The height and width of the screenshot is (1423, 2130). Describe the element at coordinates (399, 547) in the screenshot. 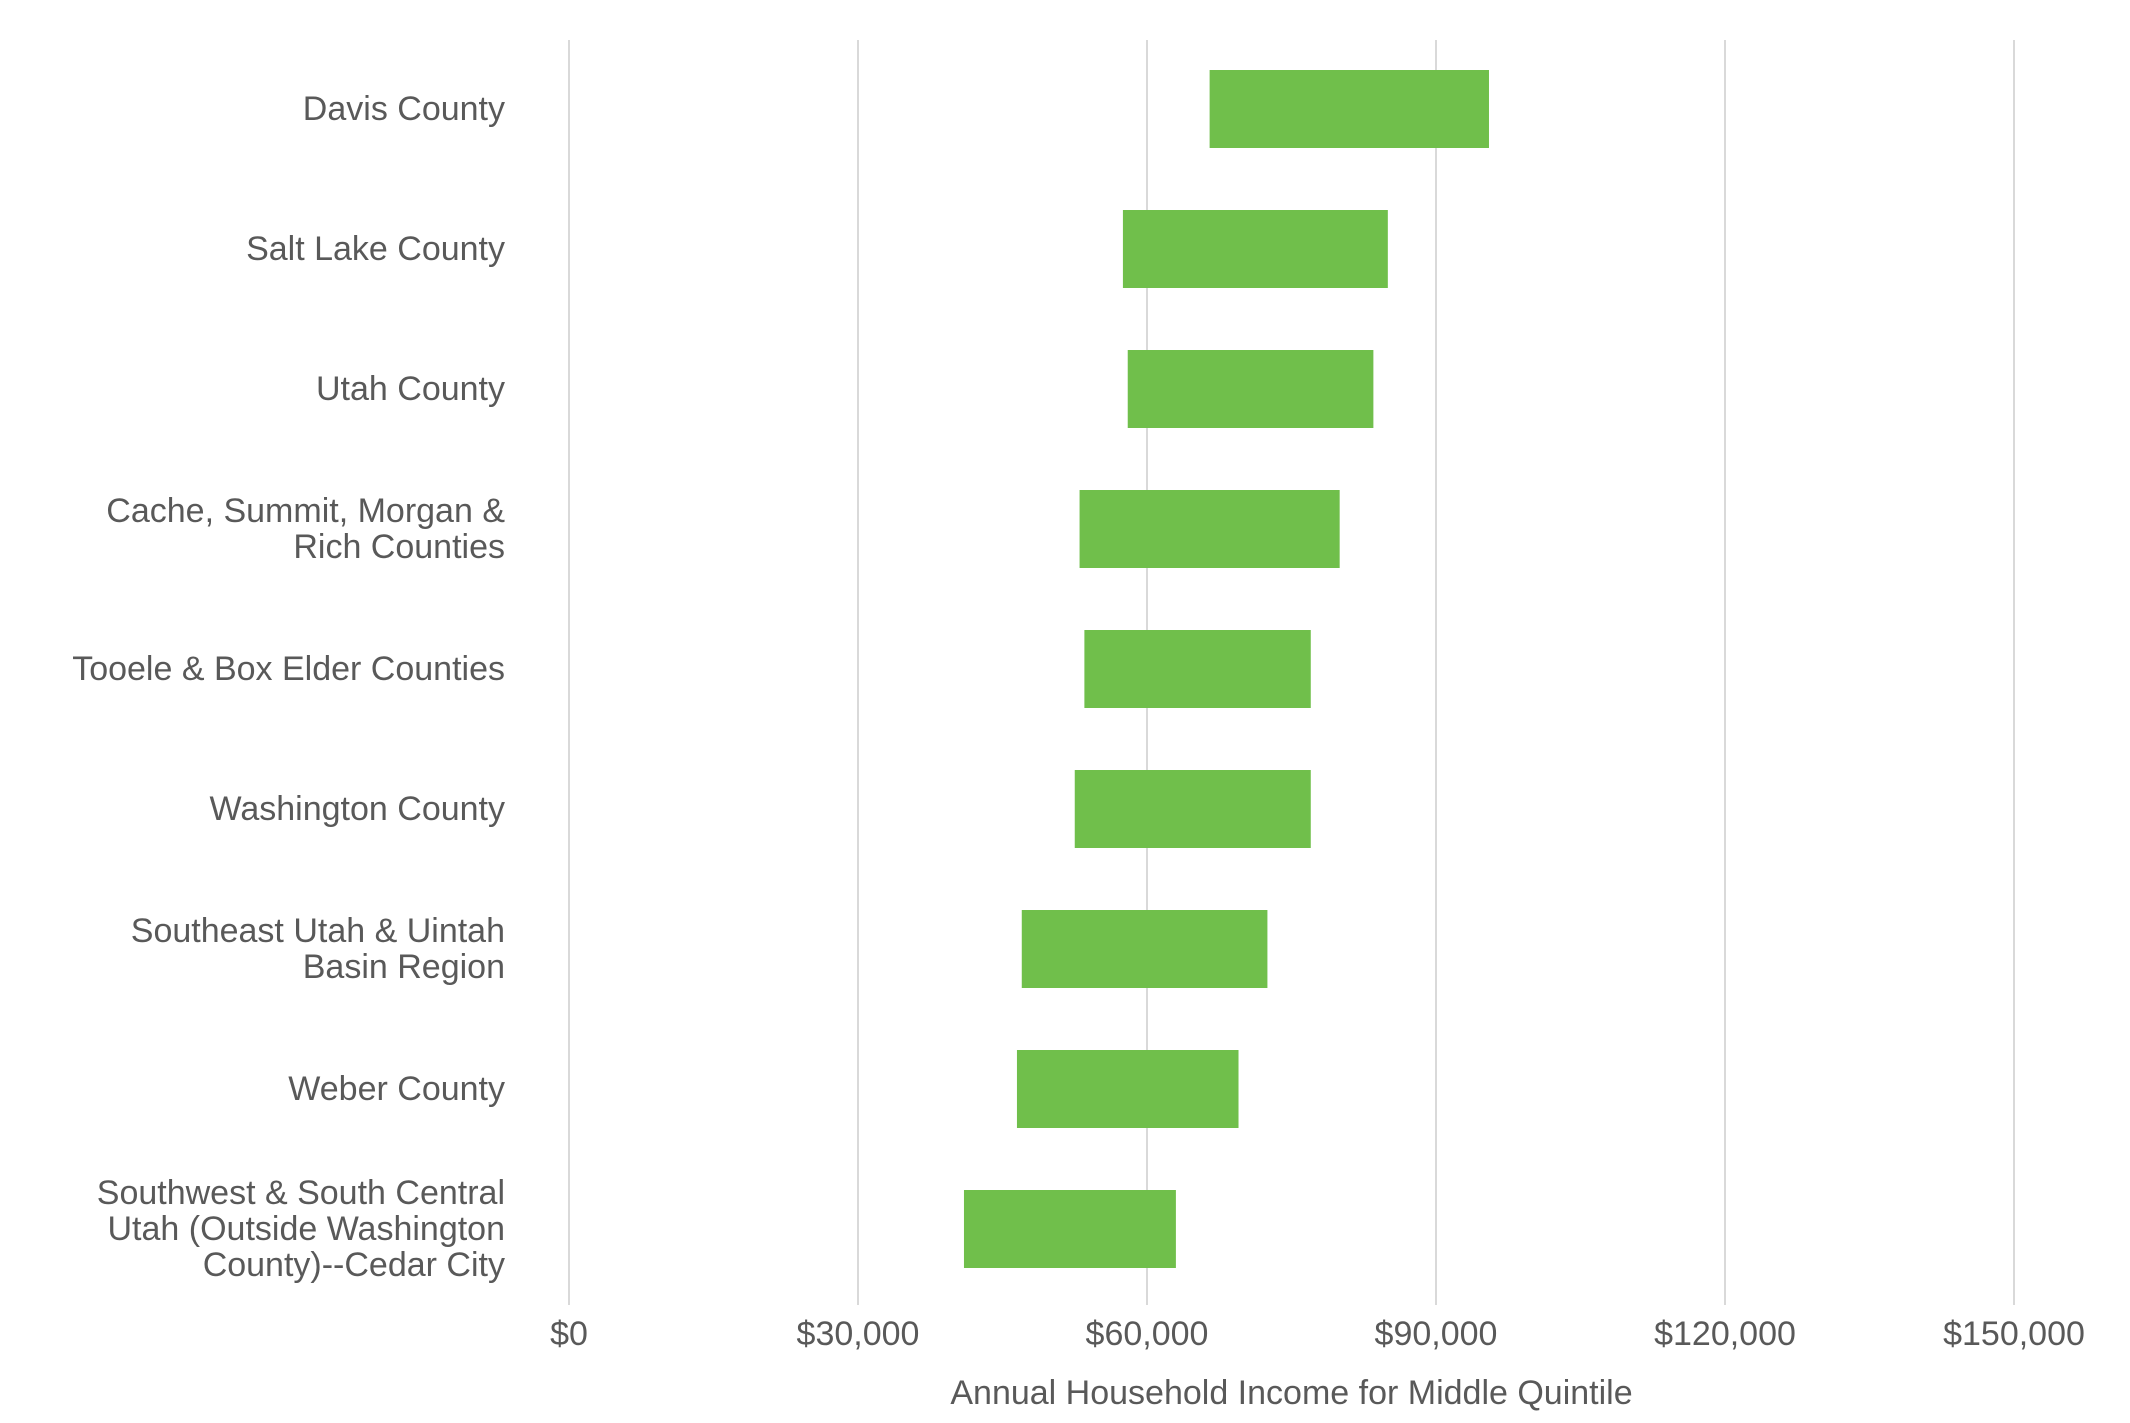

I see `category-label-line: Rich Counties` at that location.